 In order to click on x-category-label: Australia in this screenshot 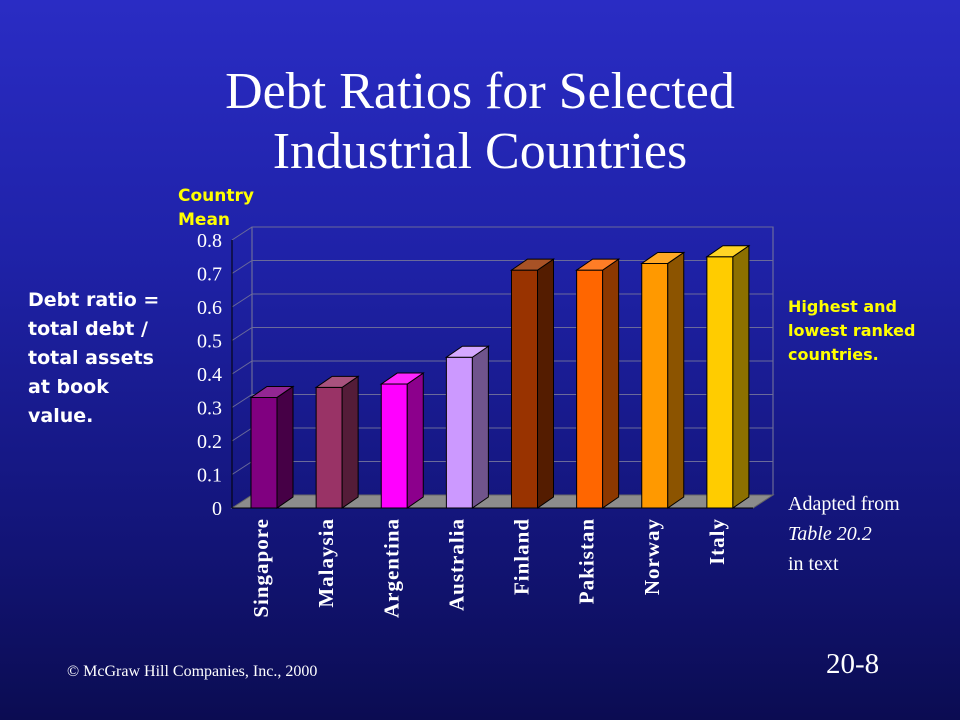, I will do `click(456, 564)`.